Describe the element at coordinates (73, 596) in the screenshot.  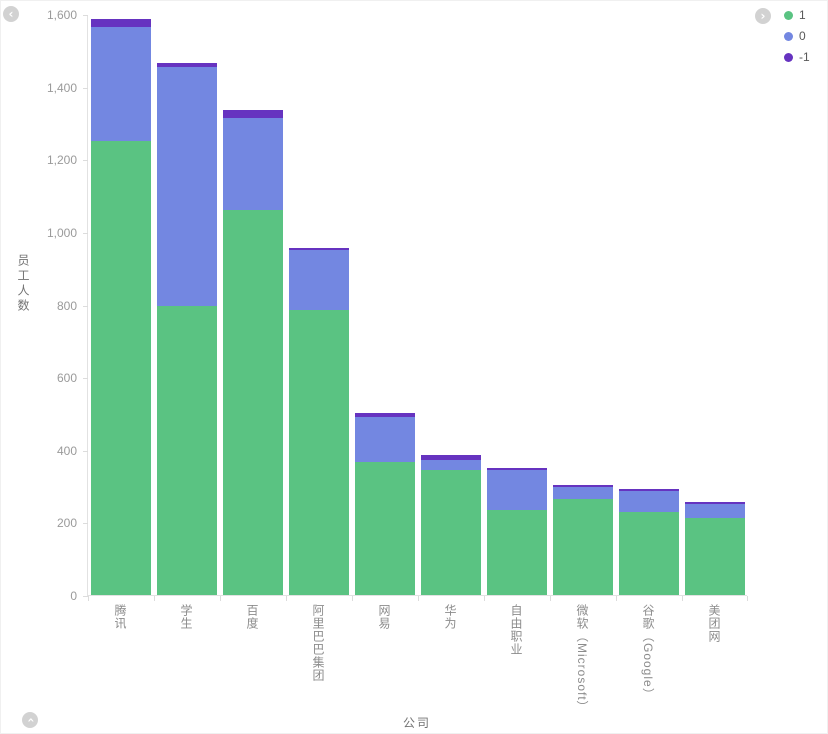
I see `y-axis-tick-label: 0` at that location.